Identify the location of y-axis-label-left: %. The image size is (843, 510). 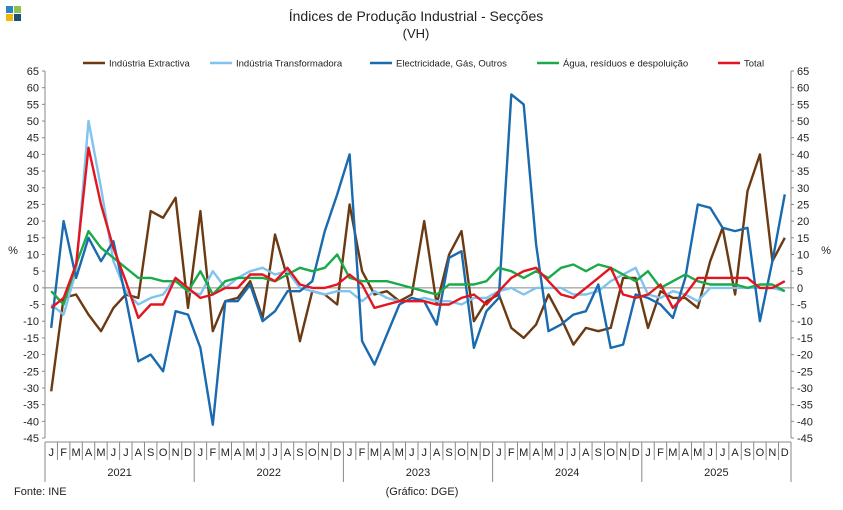
(13, 251).